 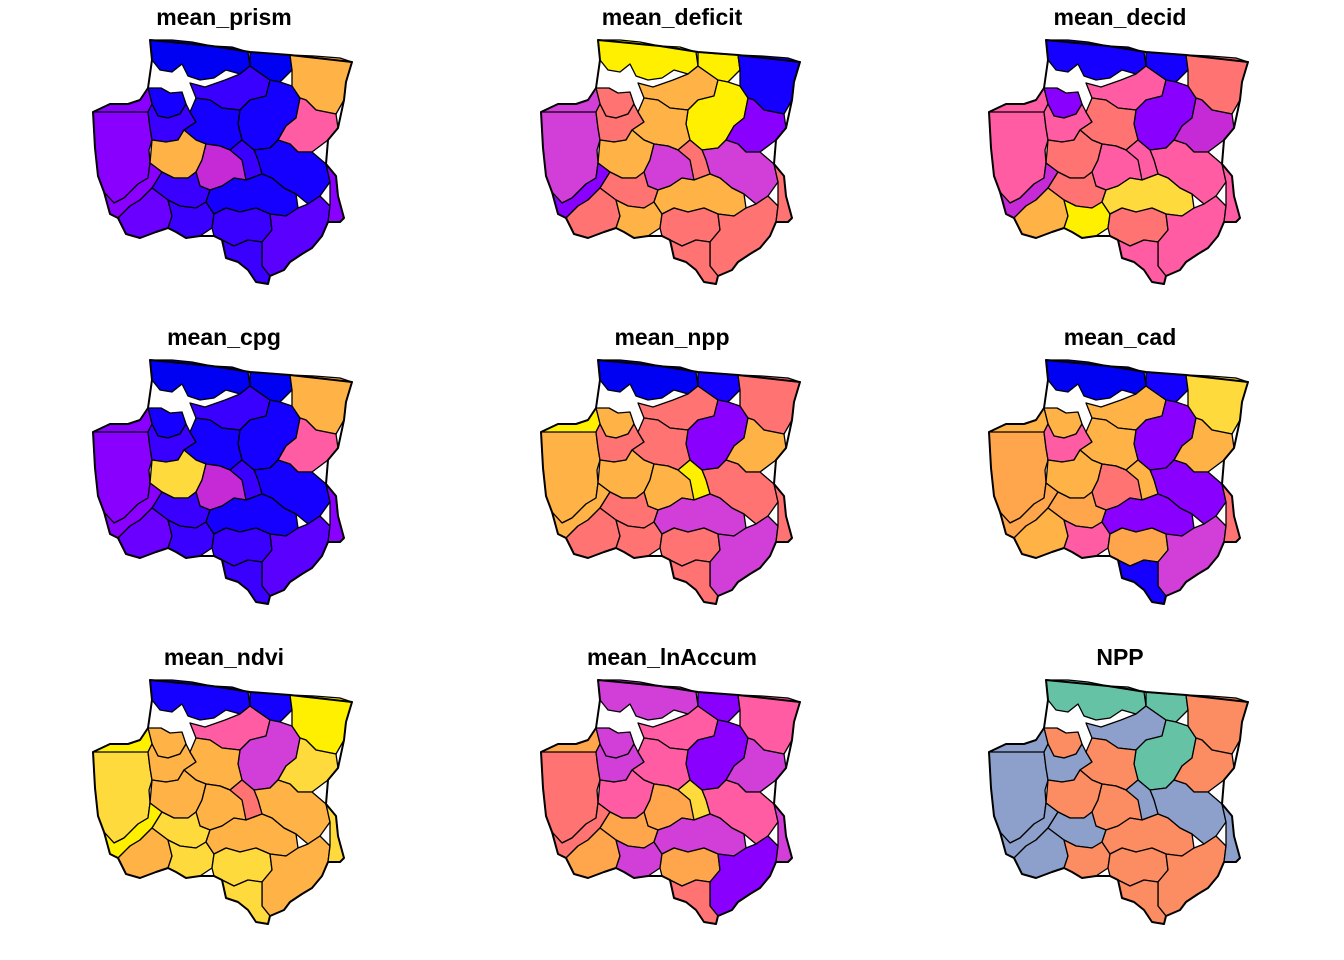 I want to click on panel-title: mean_cad, so click(x=1120, y=337).